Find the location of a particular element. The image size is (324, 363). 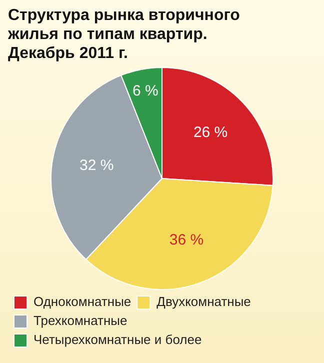

chart-title: Структура рынка вторичного жилья по типам квартир. Декабрь 2011 г. is located at coordinates (124, 34).